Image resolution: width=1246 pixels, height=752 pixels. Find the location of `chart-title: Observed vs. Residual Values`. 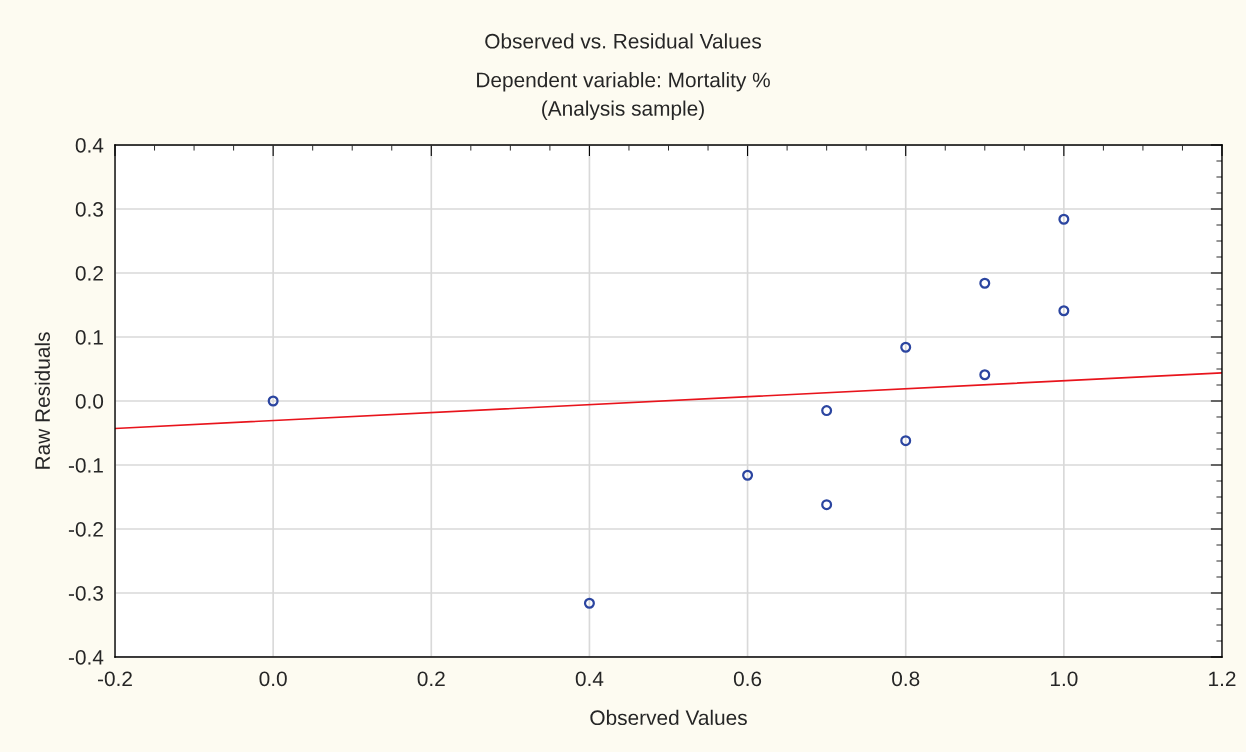

chart-title: Observed vs. Residual Values is located at coordinates (623, 41).